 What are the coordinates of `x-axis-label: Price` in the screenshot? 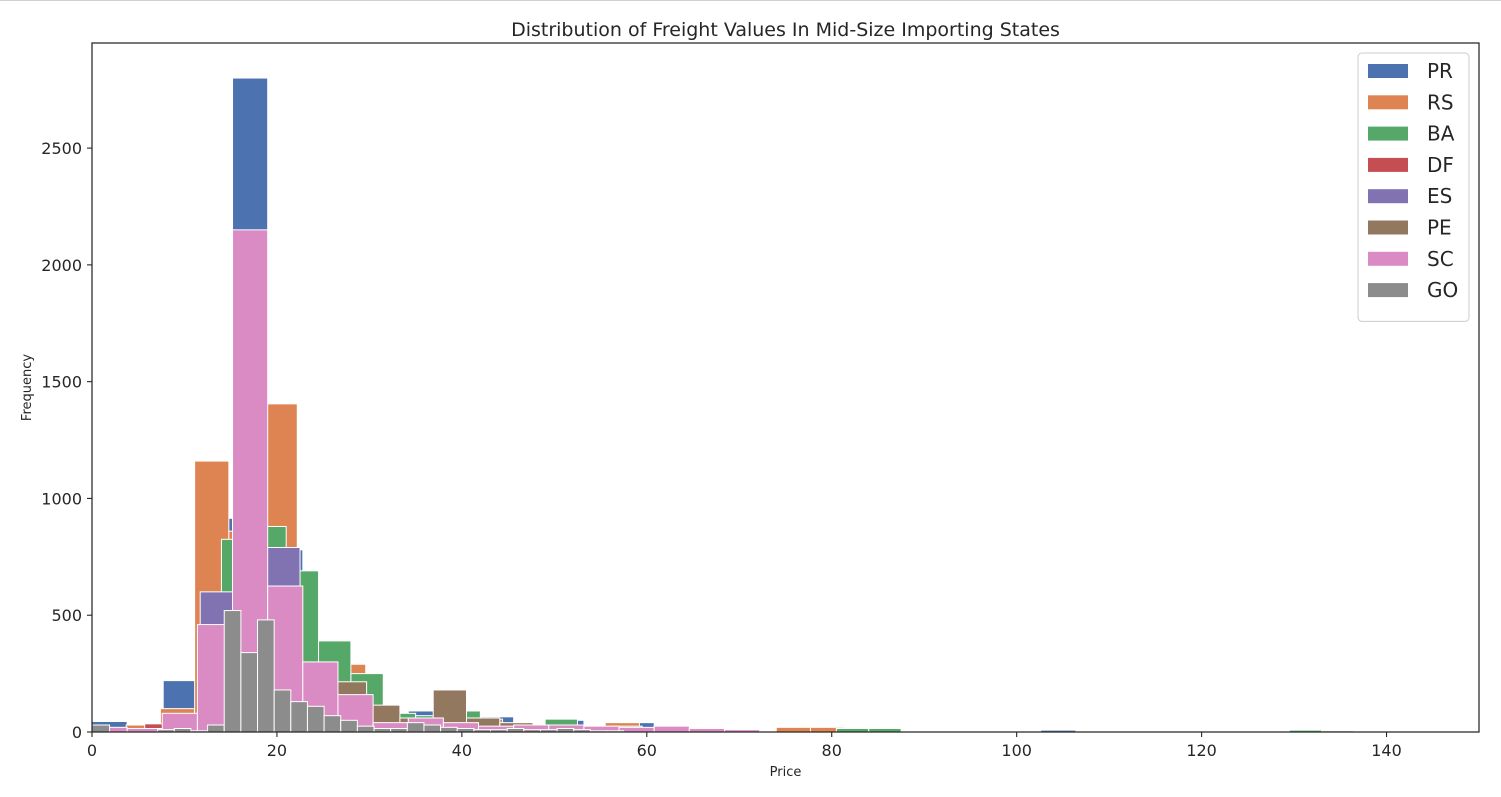 It's located at (786, 772).